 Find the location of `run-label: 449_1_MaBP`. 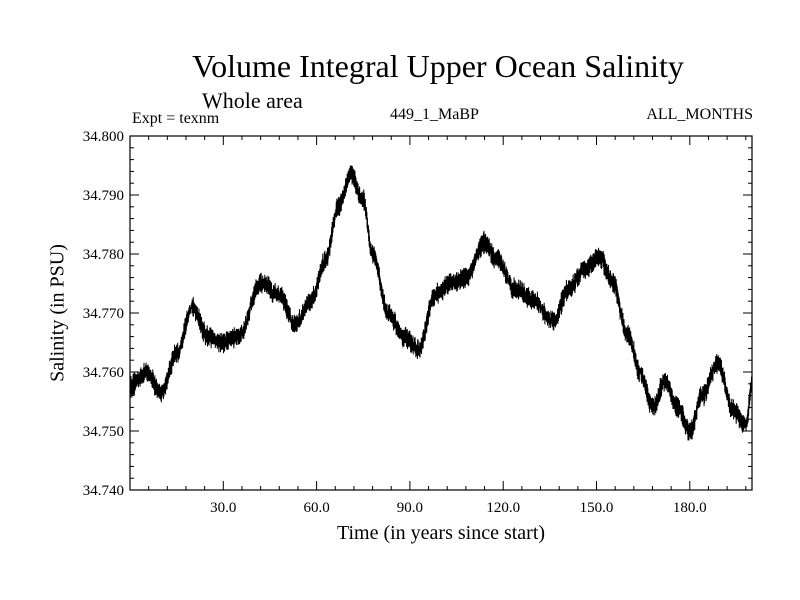

run-label: 449_1_MaBP is located at coordinates (434, 114).